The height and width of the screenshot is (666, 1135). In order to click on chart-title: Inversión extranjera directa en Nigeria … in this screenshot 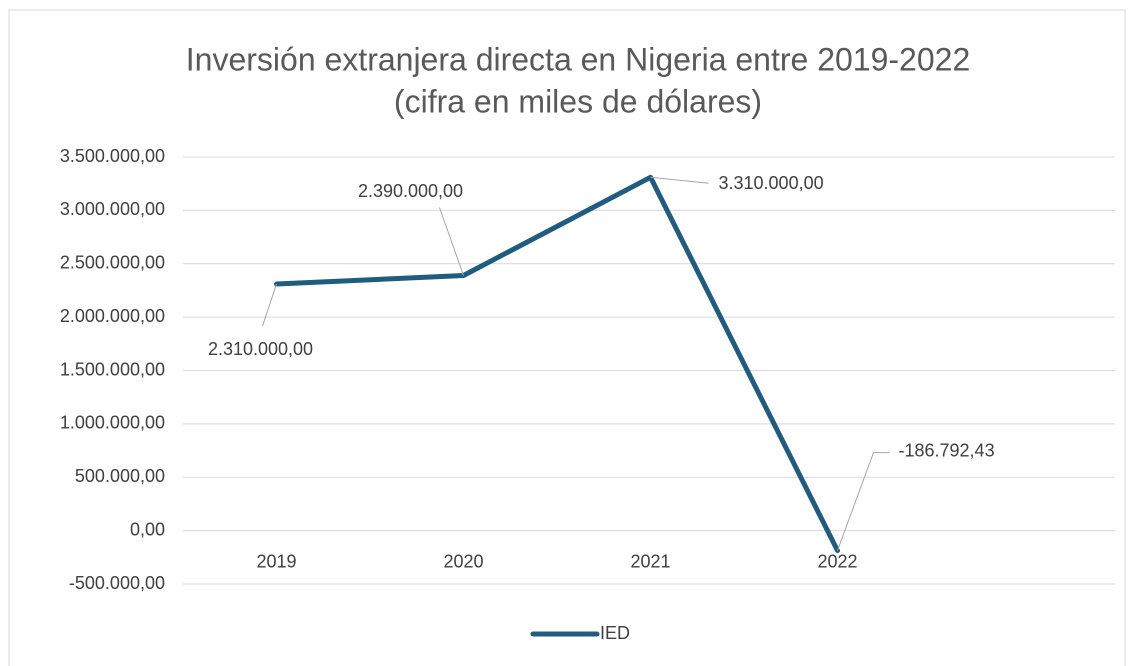, I will do `click(578, 59)`.